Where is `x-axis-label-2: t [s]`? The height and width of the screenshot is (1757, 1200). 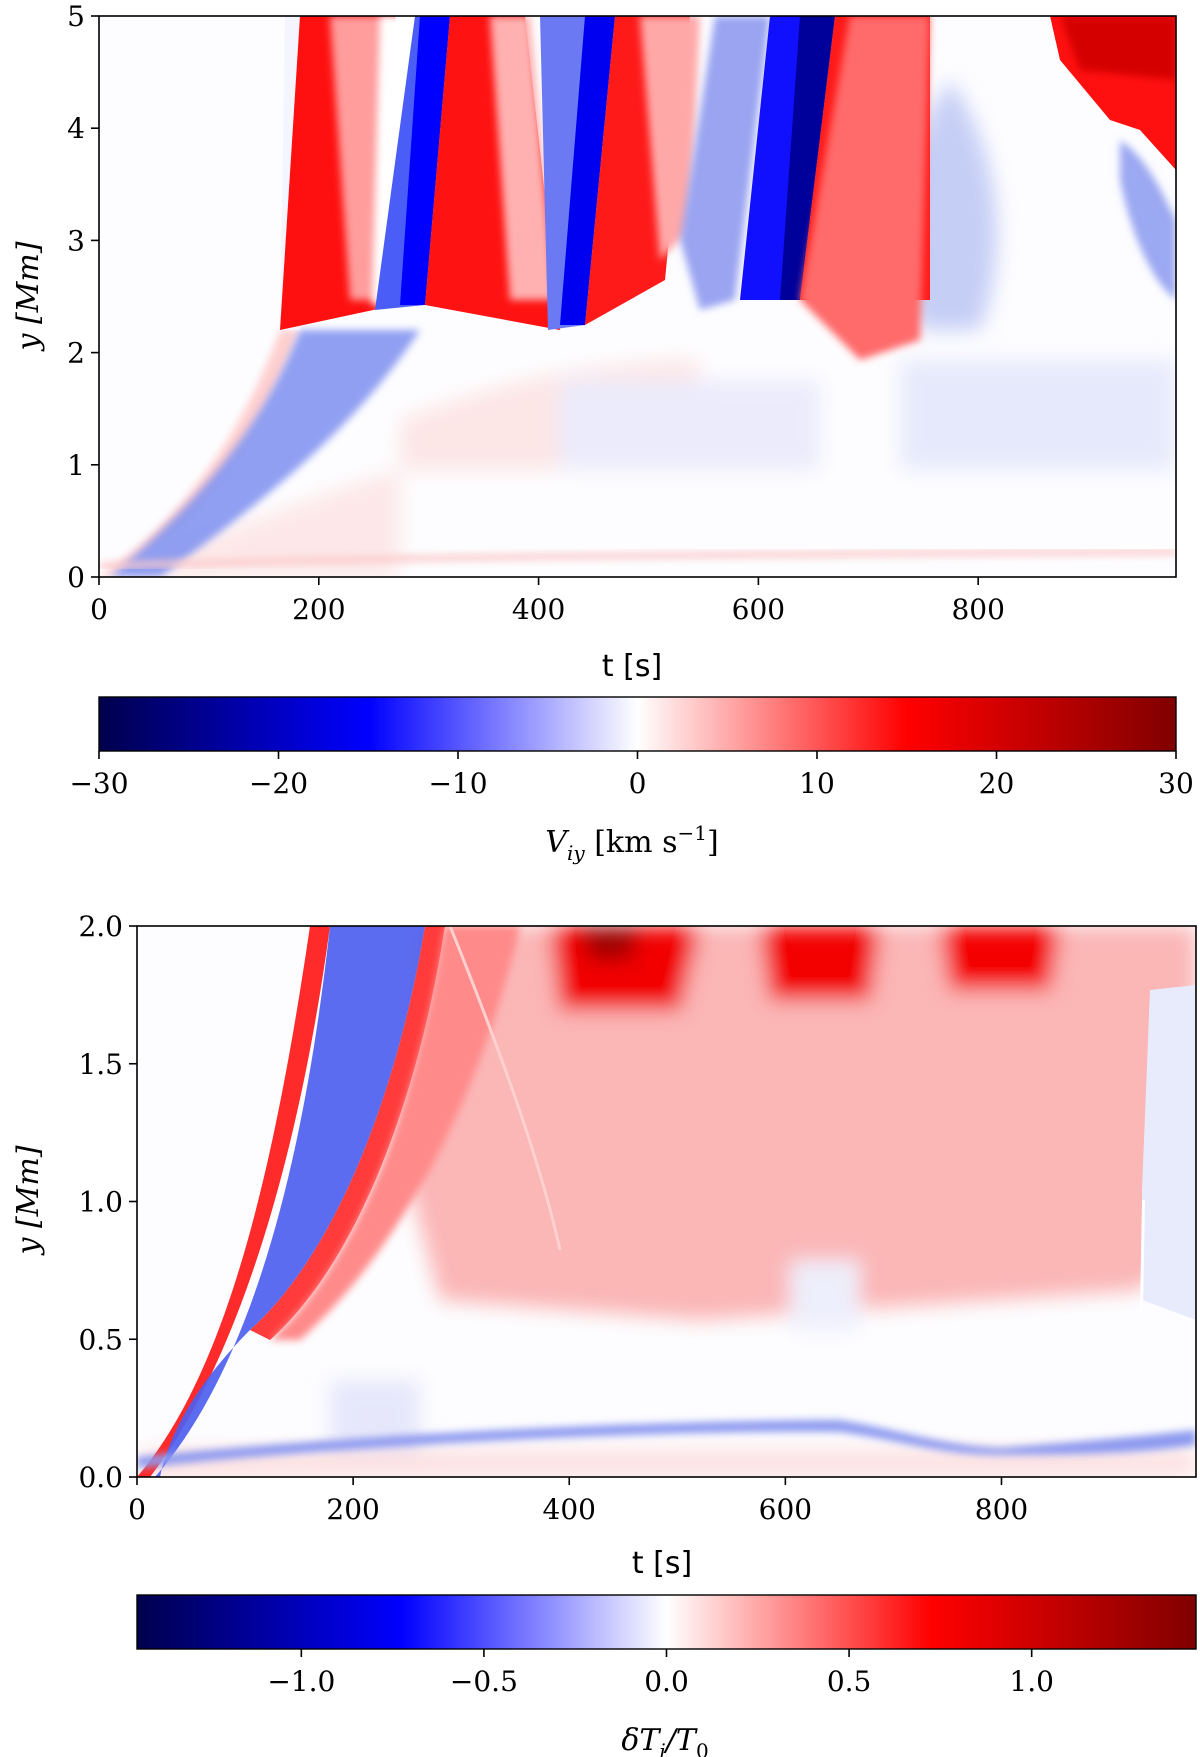
x-axis-label-2: t [s] is located at coordinates (662, 1563).